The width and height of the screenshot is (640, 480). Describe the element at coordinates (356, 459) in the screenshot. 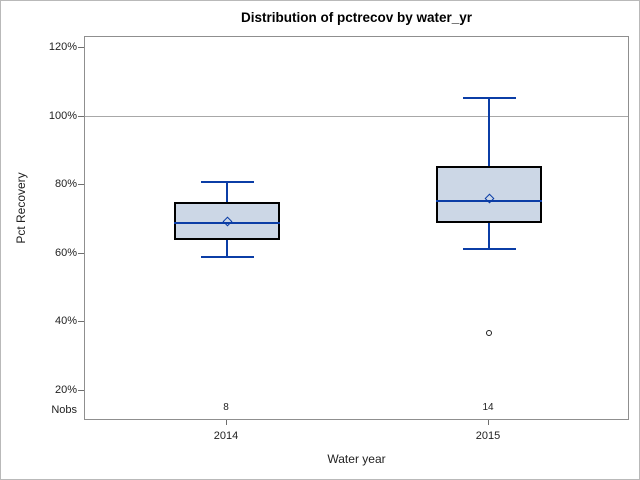

I see `x-axis-label: Water year` at that location.